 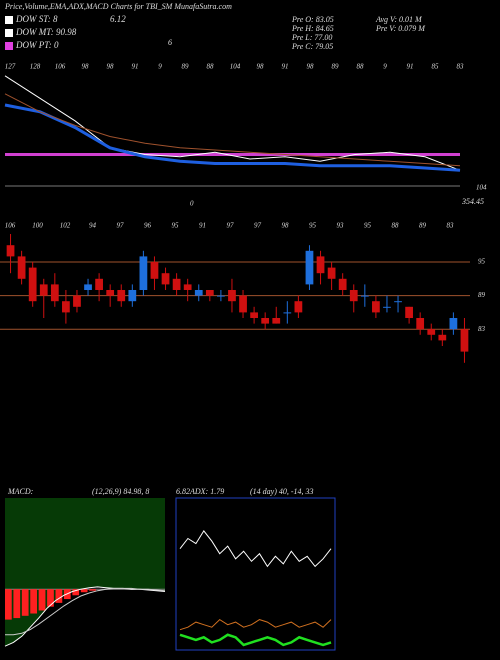 What do you see at coordinates (120, 491) in the screenshot?
I see `panel-params: (12,26,9) 84.98, 8` at bounding box center [120, 491].